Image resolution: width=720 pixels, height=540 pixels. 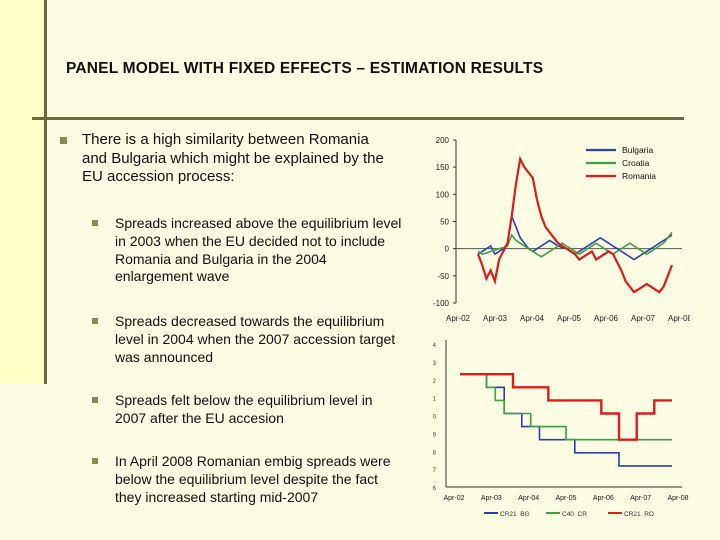 I want to click on legend-label: Romania, so click(x=639, y=176).